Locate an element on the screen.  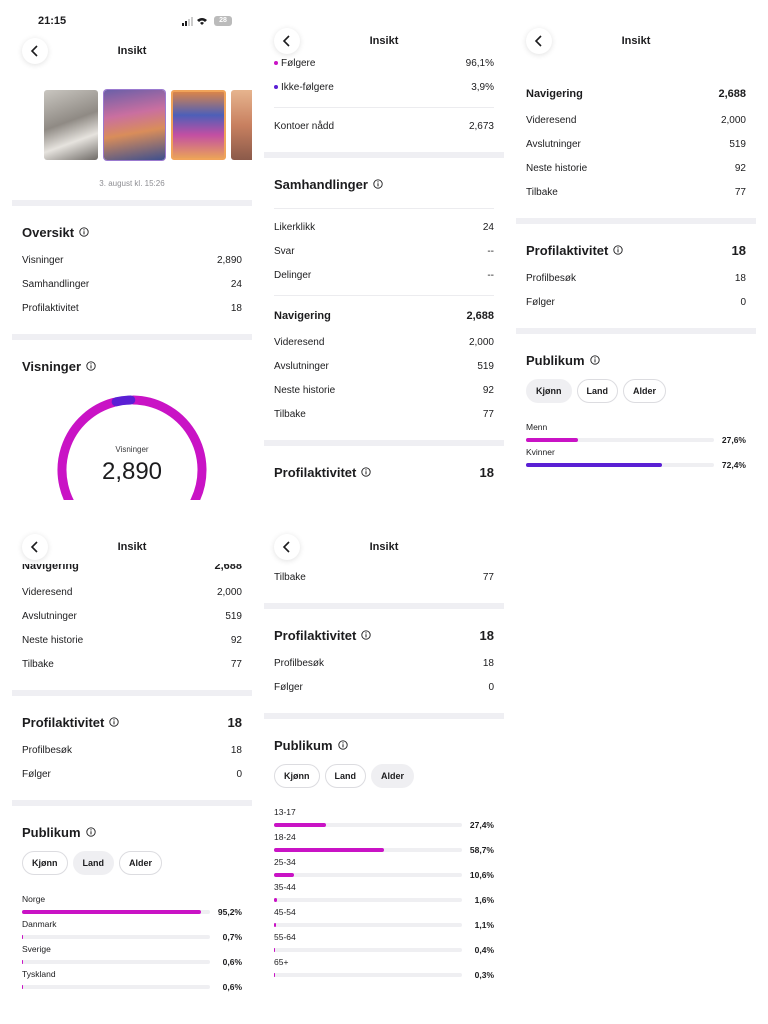
legend-dot is located at coordinates (276, 87).